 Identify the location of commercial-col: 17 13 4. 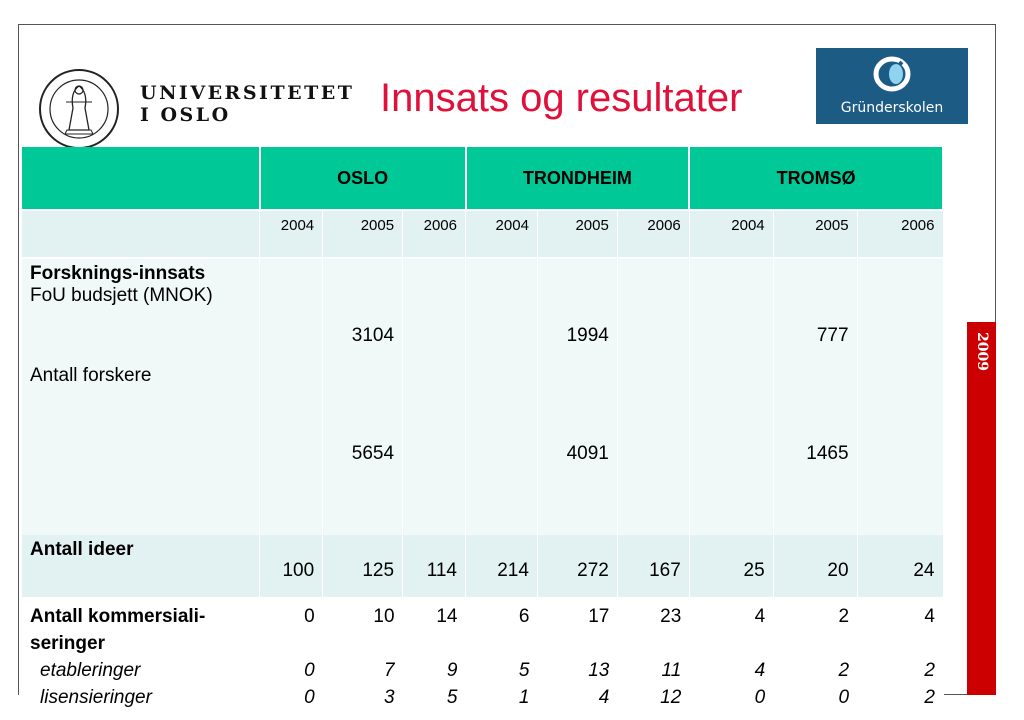
(577, 654).